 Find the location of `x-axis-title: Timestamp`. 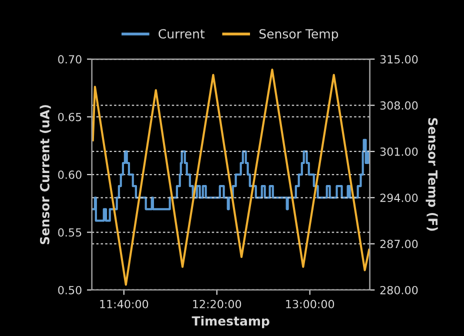

x-axis-title: Timestamp is located at coordinates (231, 322).